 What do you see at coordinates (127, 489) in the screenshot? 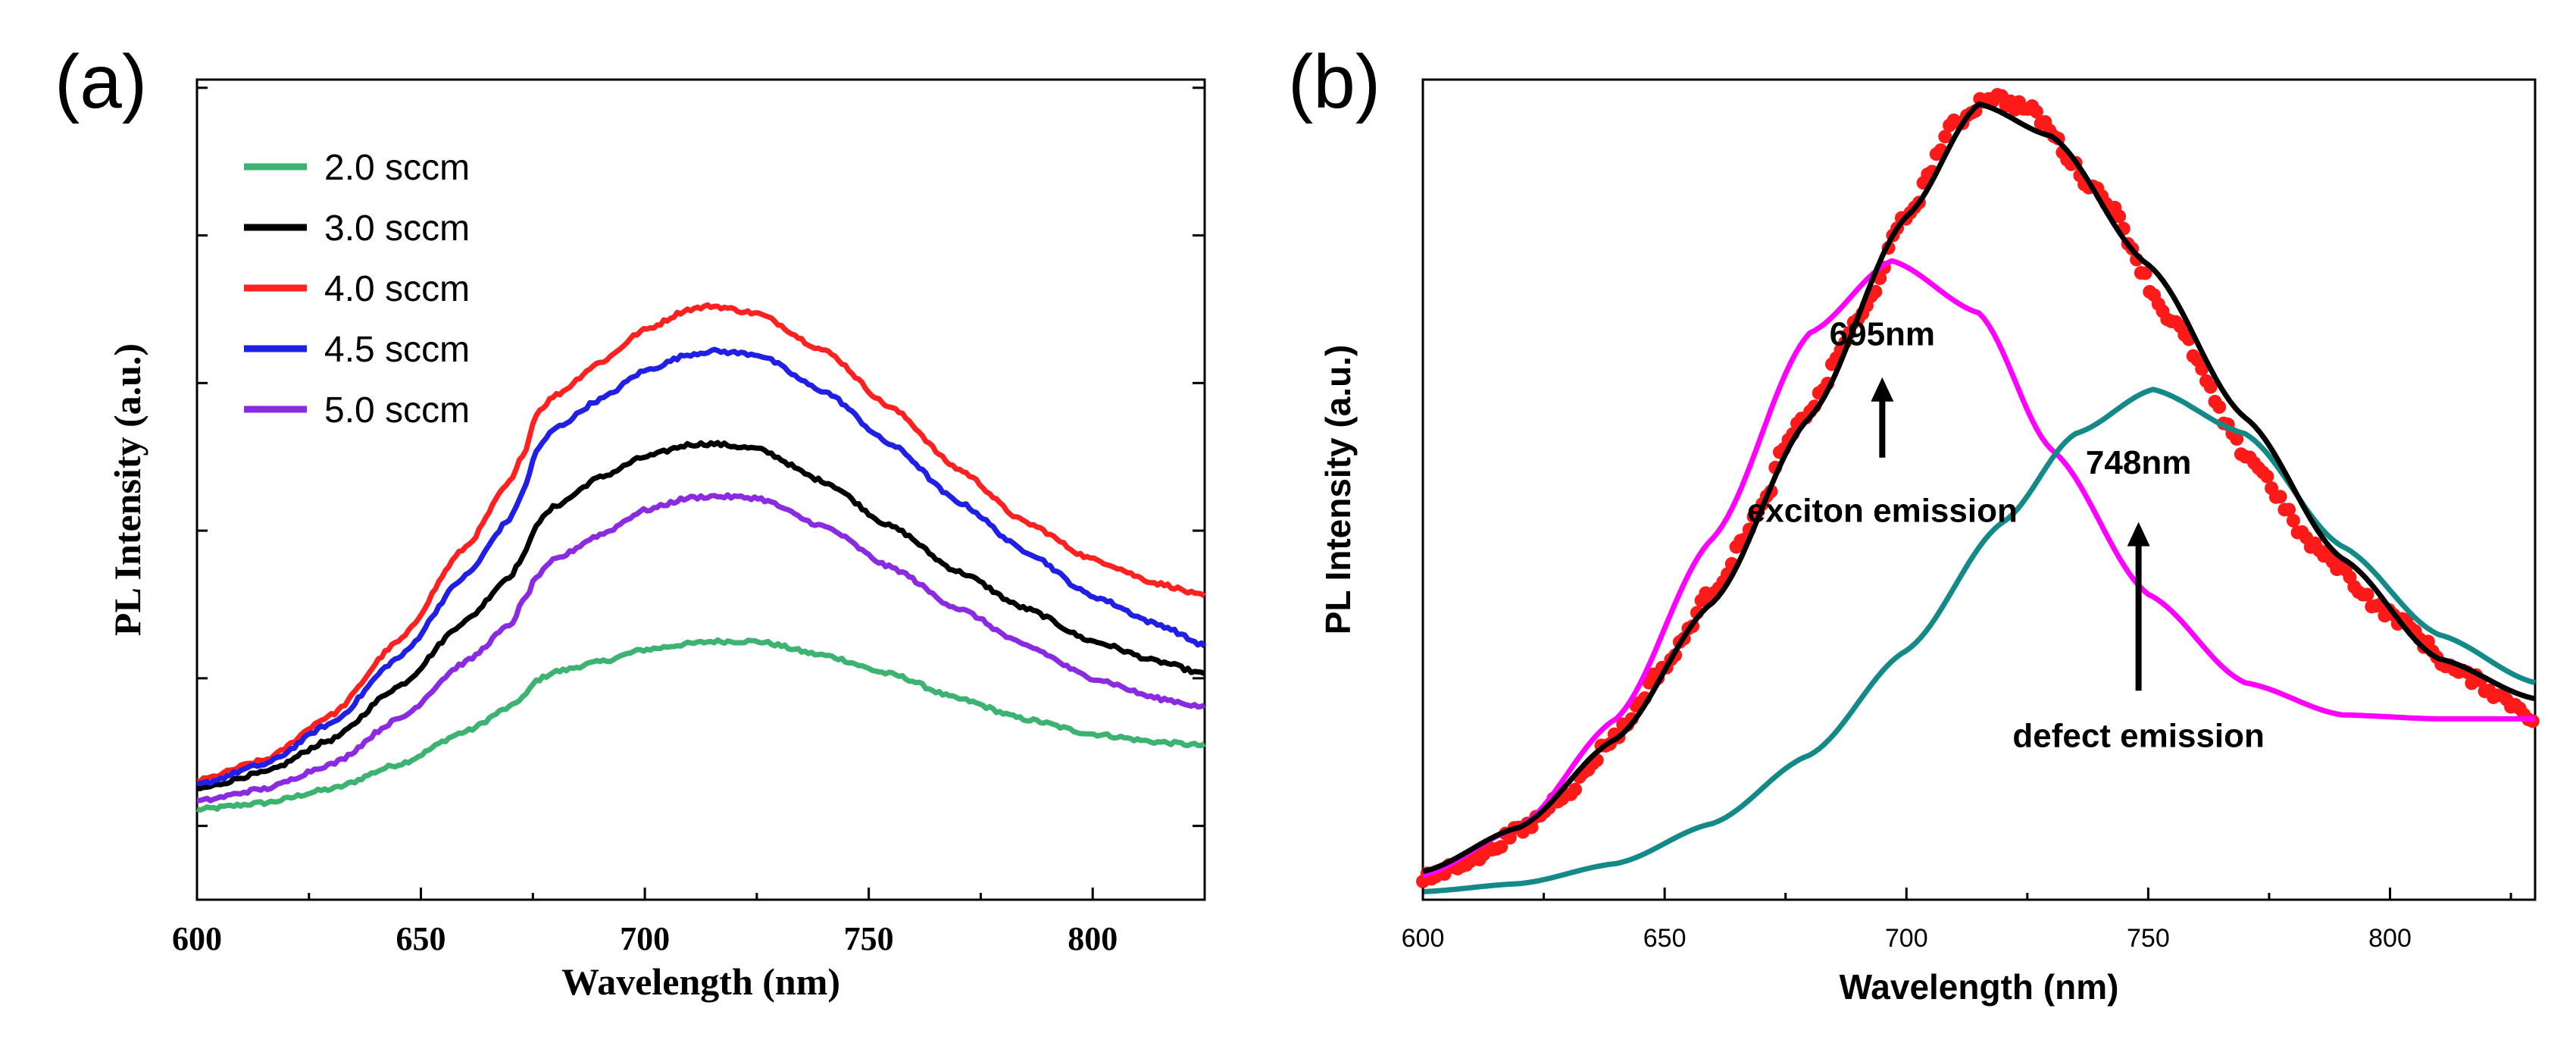
I see `panel-a-y-axis-label: PL Intensity (a.u.)` at bounding box center [127, 489].